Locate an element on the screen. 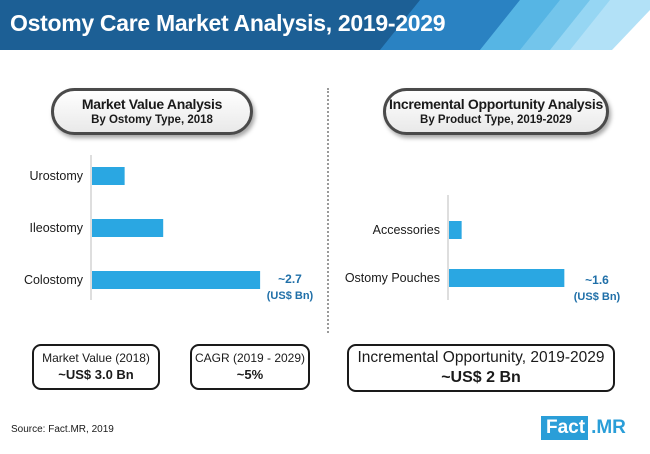  market-value-value: ~US$ 3.0 Bn is located at coordinates (96, 374).